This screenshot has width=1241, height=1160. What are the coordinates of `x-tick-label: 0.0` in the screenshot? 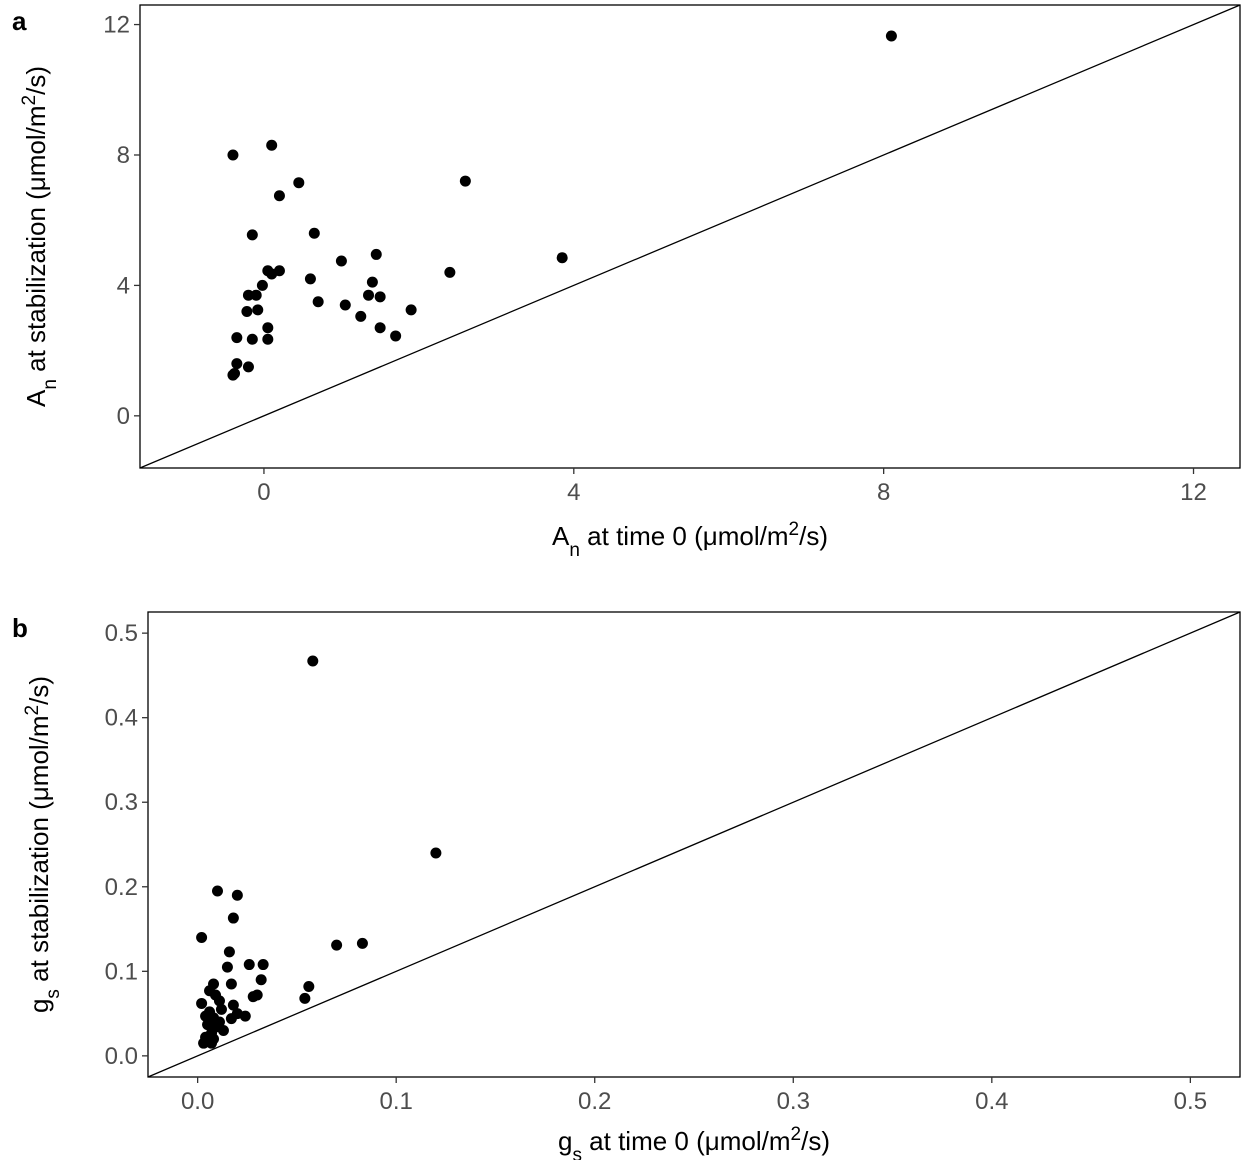 It's located at (197, 1101).